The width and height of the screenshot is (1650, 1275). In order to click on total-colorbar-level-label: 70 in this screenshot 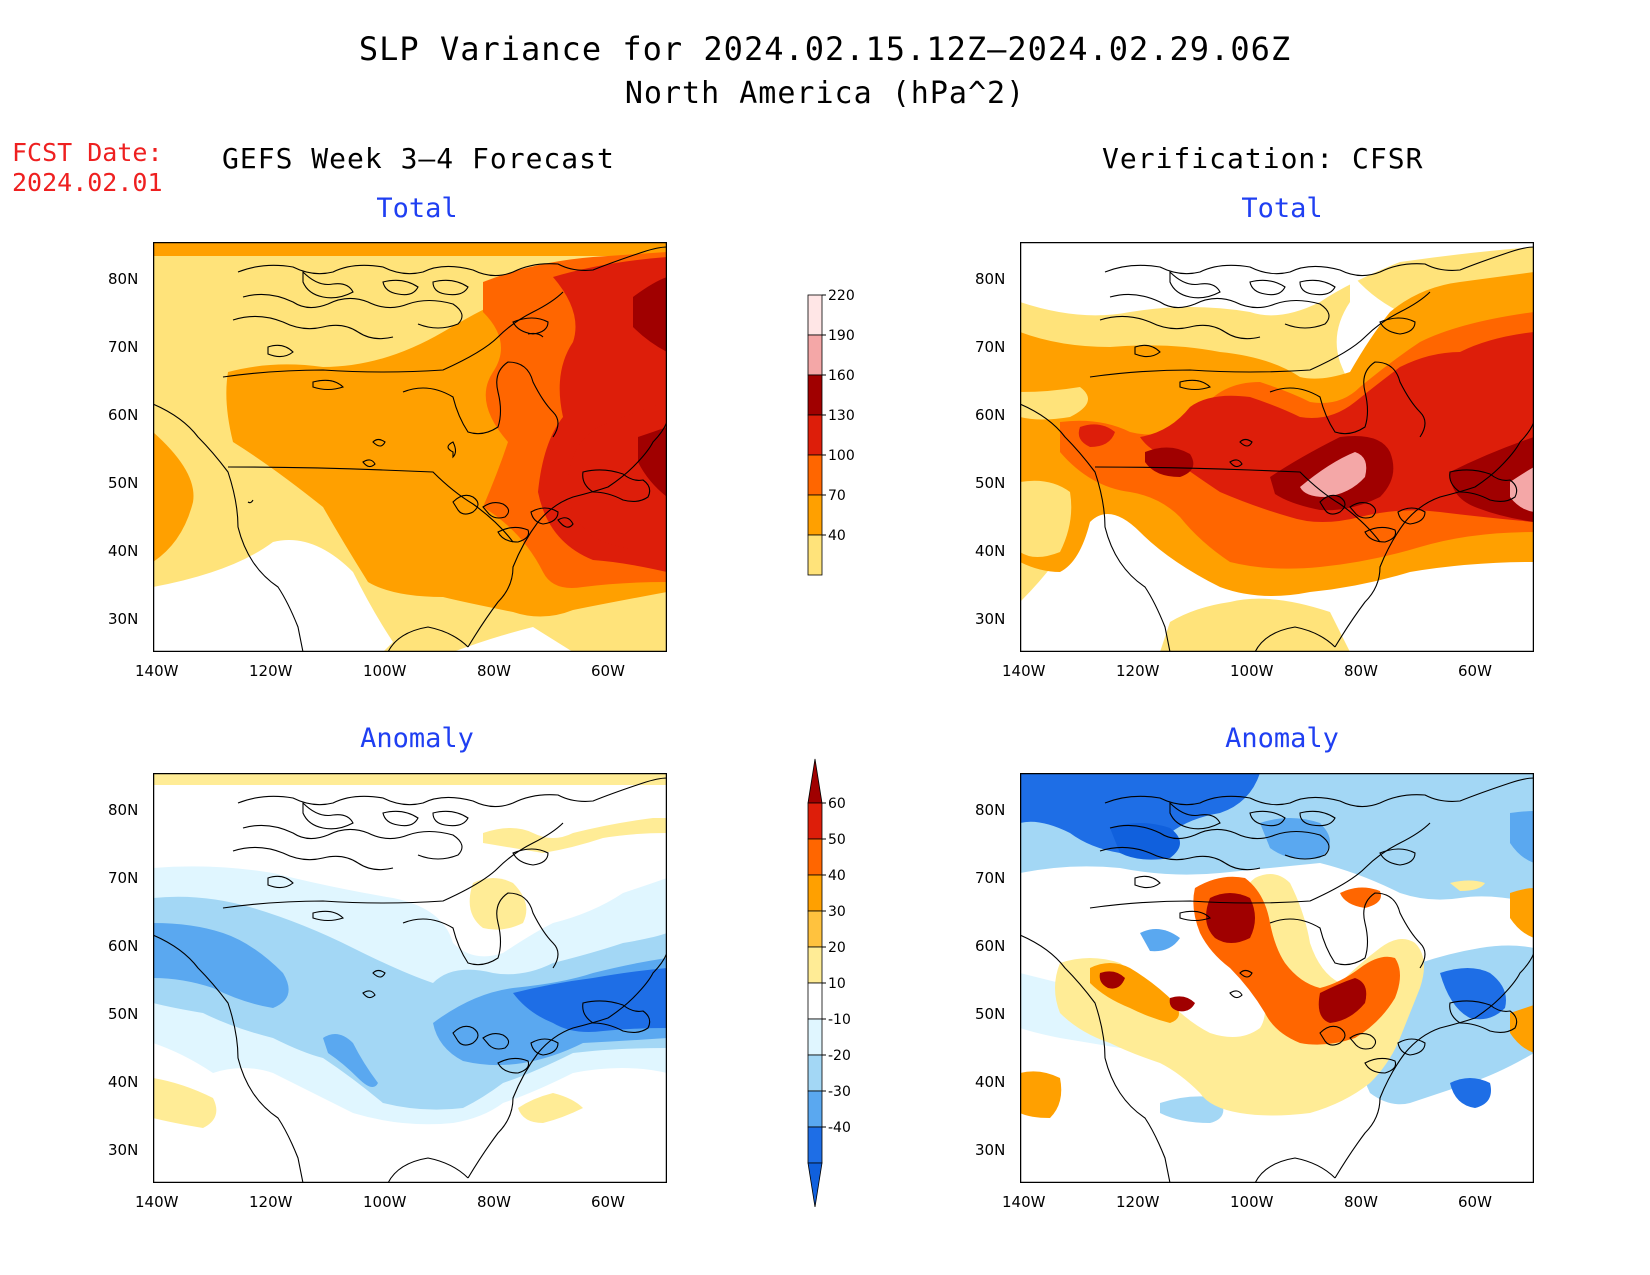, I will do `click(837, 496)`.